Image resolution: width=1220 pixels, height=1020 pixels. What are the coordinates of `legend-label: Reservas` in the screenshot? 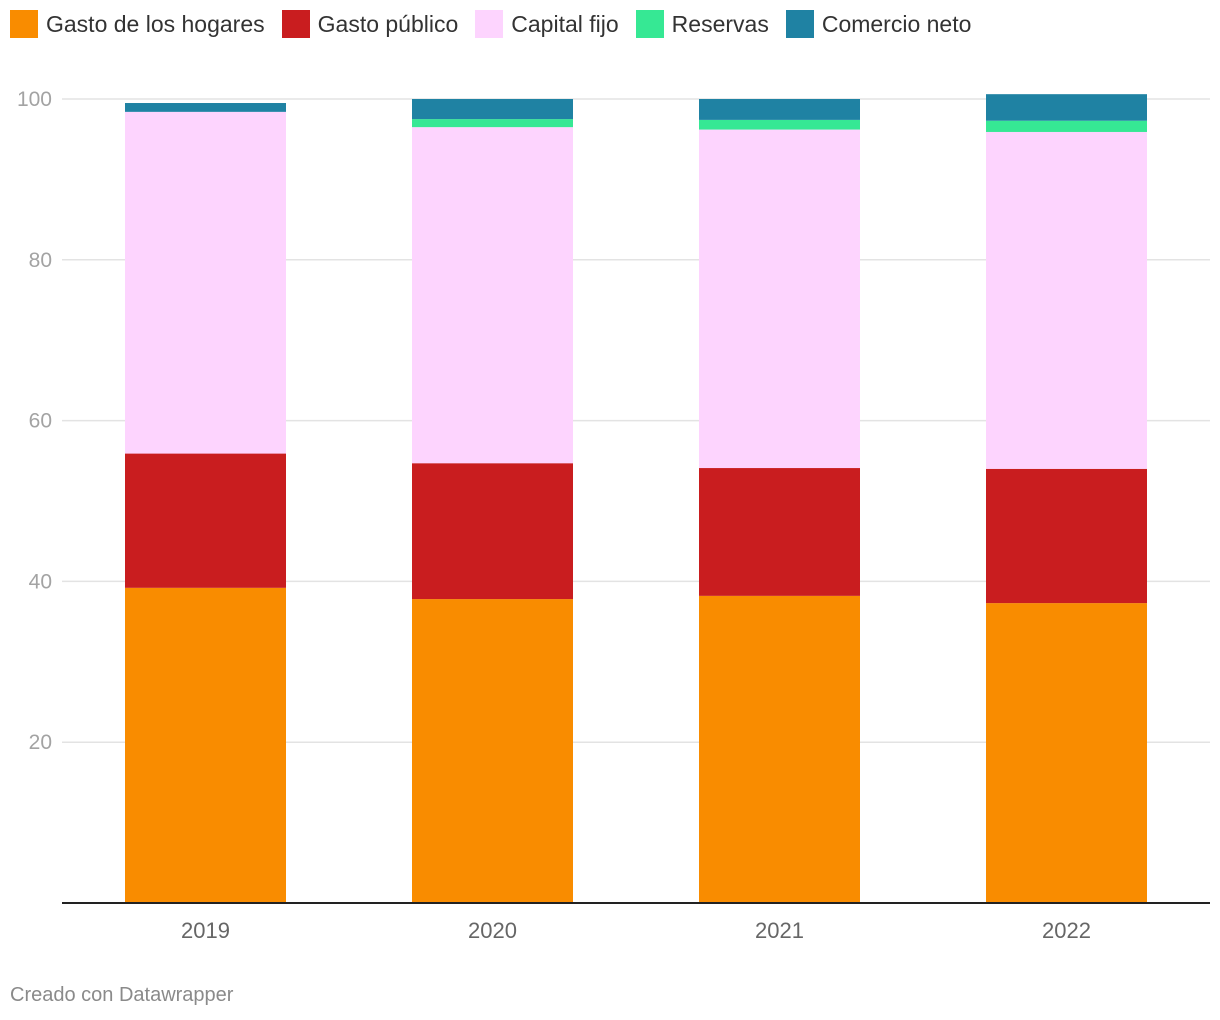 It's located at (720, 23).